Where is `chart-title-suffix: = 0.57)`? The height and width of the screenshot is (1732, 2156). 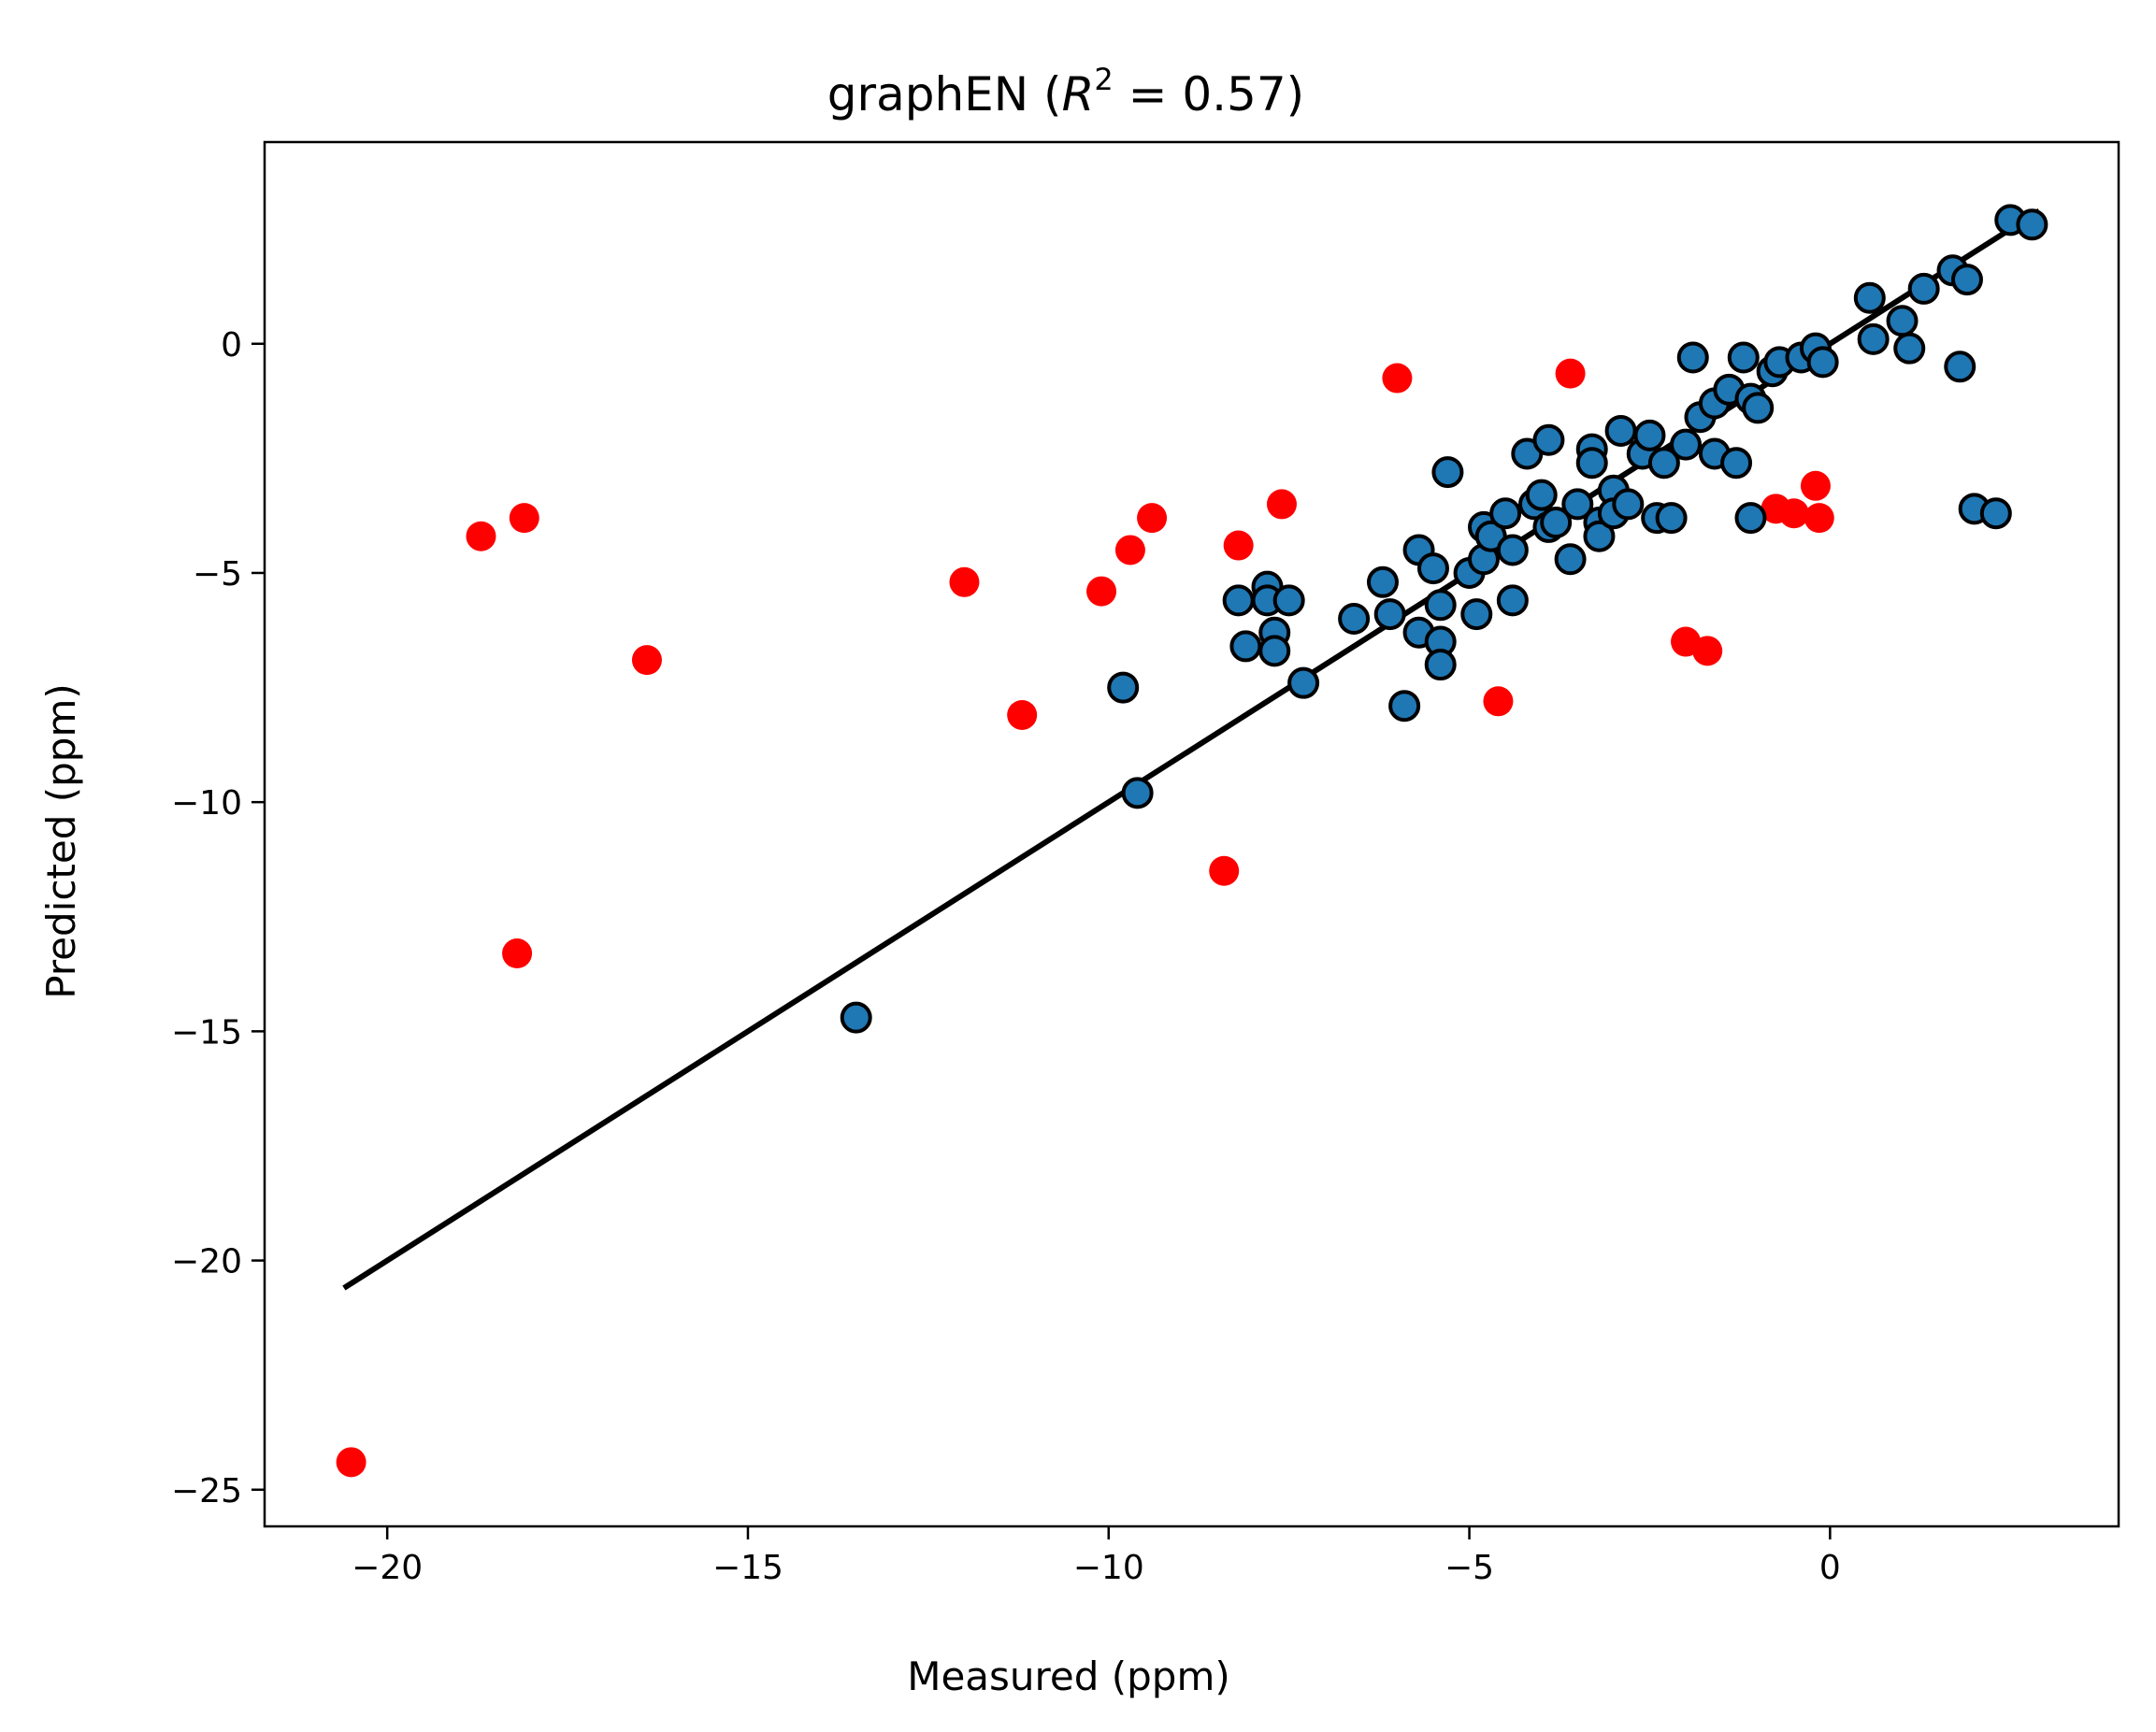
chart-title-suffix: = 0.57) is located at coordinates (1209, 94).